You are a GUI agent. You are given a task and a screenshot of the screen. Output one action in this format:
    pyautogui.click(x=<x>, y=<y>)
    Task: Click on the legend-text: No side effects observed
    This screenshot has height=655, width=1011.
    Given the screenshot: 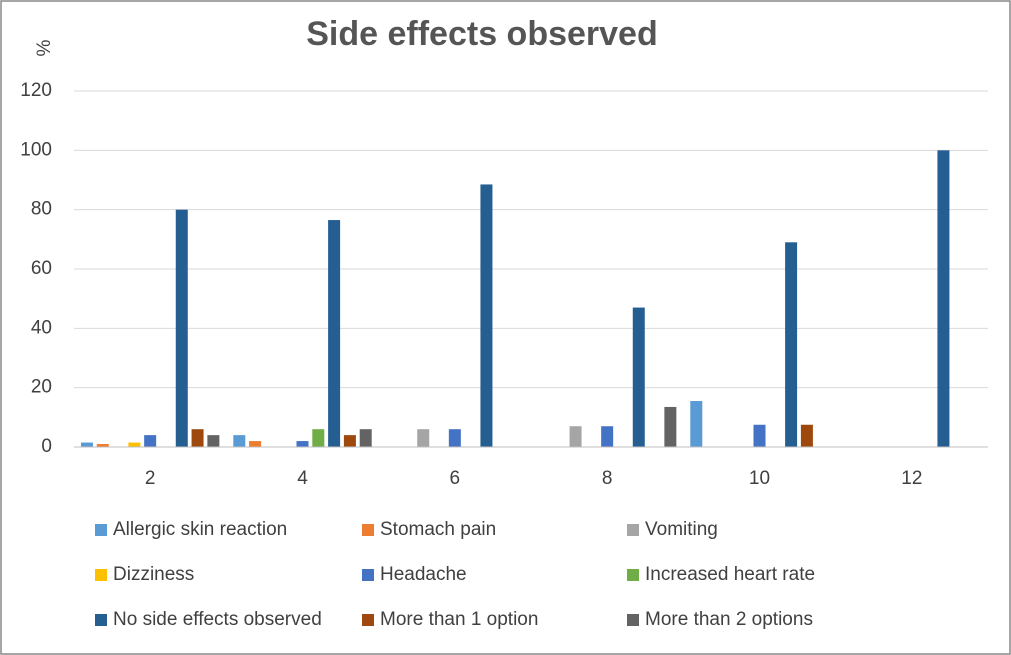 What is the action you would take?
    pyautogui.click(x=217, y=619)
    